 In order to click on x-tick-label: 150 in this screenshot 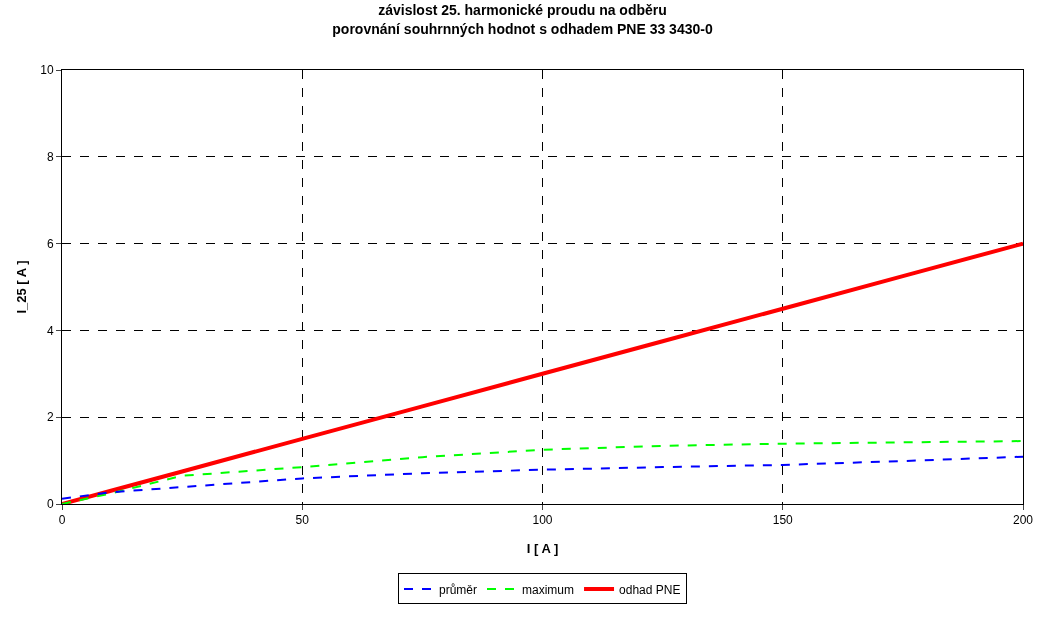, I will do `click(783, 520)`.